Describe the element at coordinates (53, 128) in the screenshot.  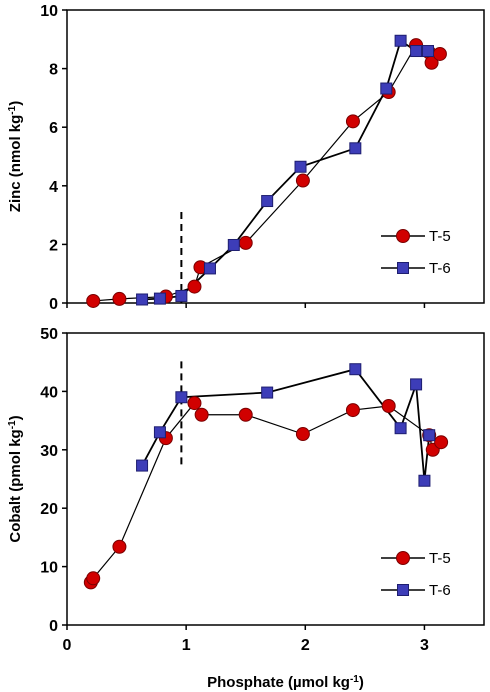
I see `y-tick-label: 6` at that location.